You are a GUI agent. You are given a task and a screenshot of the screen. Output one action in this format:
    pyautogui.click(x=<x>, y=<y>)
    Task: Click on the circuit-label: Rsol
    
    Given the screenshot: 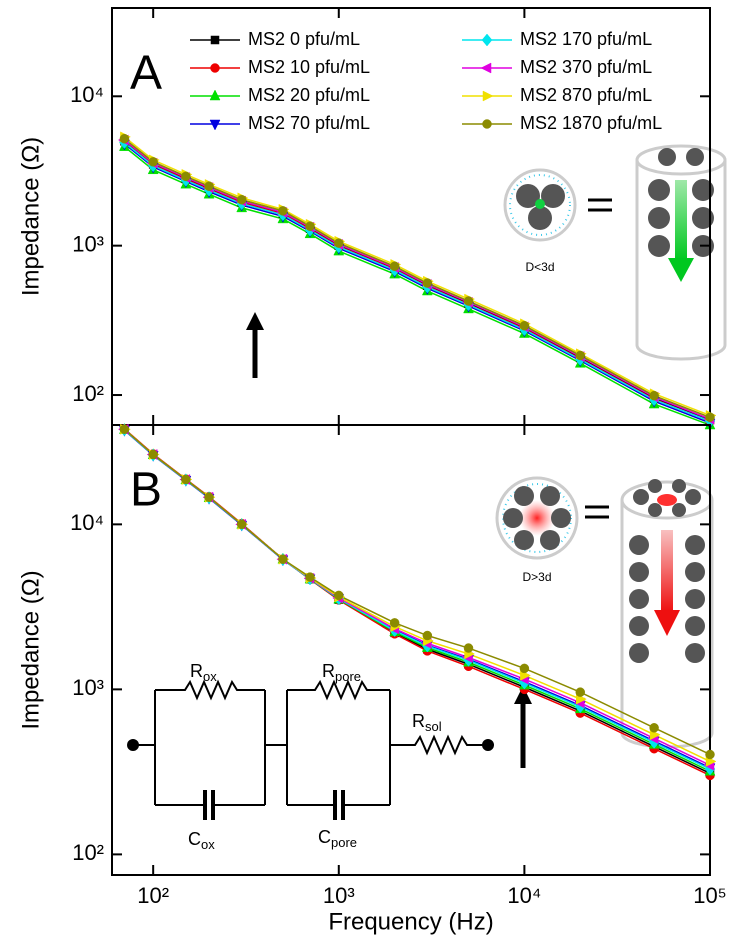 What is the action you would take?
    pyautogui.click(x=427, y=723)
    